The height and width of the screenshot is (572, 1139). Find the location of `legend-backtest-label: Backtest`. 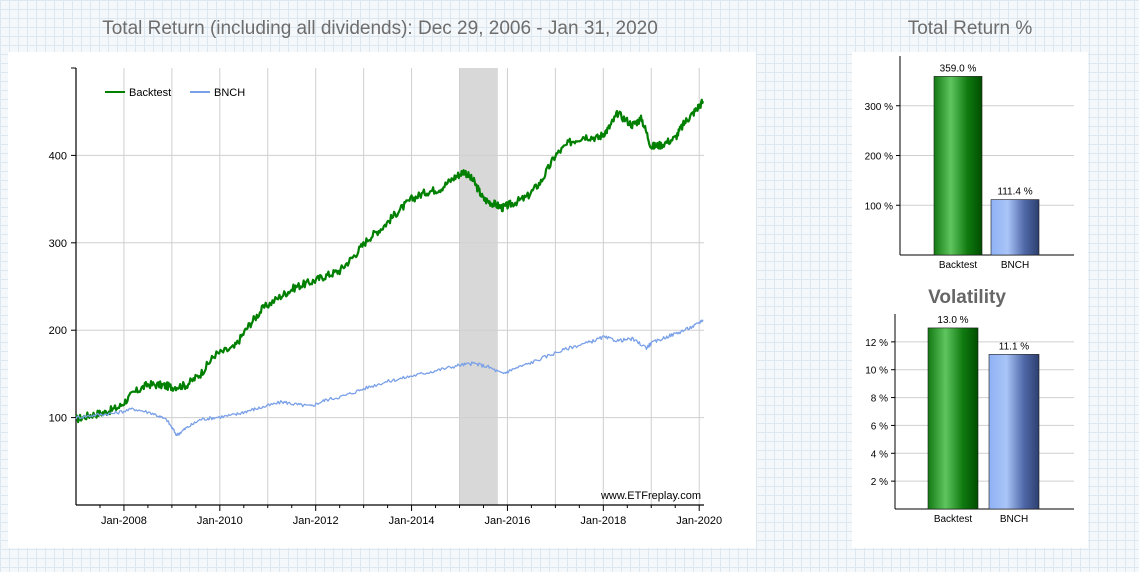

legend-backtest-label: Backtest is located at coordinates (150, 93).